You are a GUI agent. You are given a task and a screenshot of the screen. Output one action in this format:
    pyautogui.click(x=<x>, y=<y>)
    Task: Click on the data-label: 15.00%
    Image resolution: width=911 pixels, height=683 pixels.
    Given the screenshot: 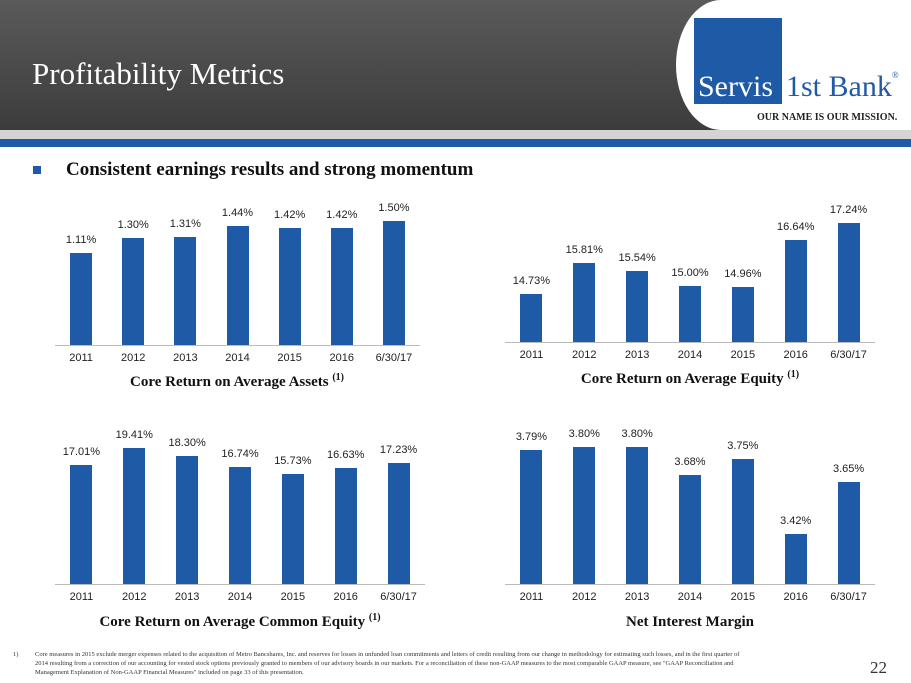 What is the action you would take?
    pyautogui.click(x=690, y=273)
    